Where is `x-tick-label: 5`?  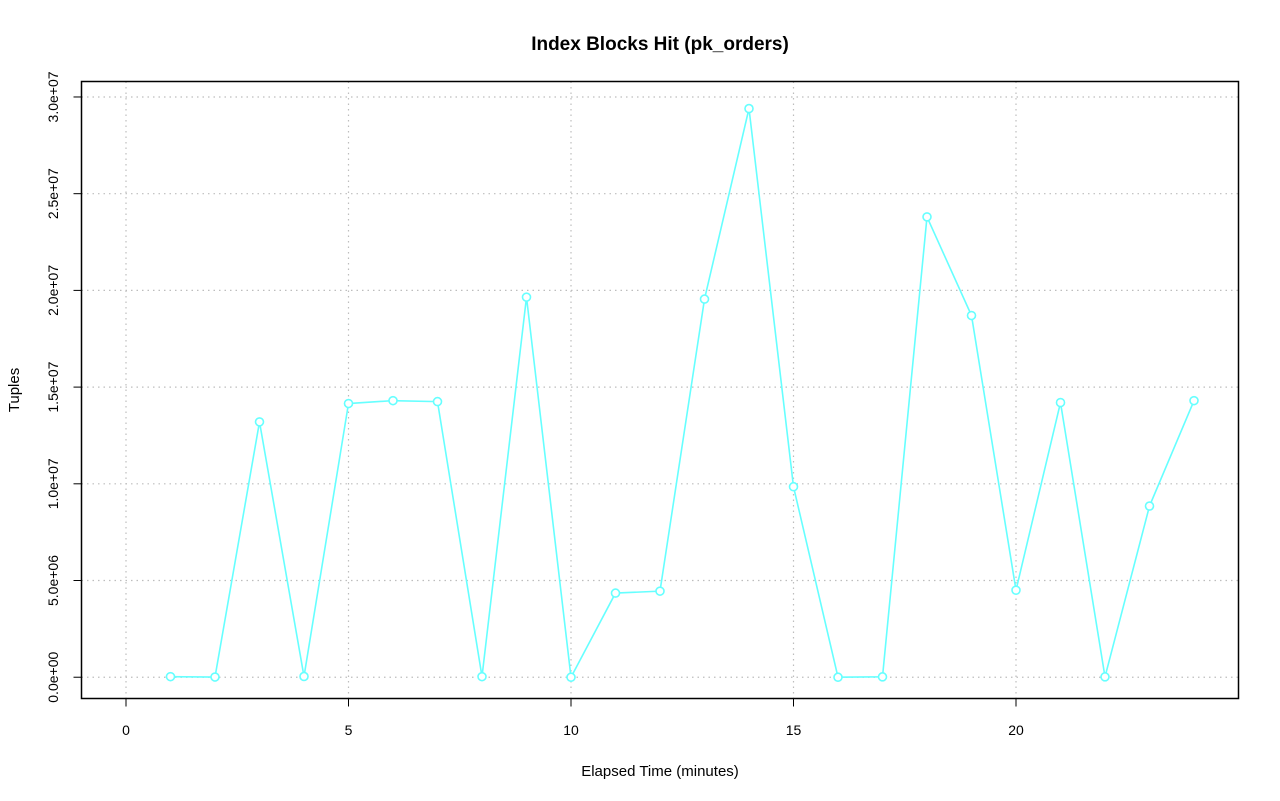 x-tick-label: 5 is located at coordinates (349, 730).